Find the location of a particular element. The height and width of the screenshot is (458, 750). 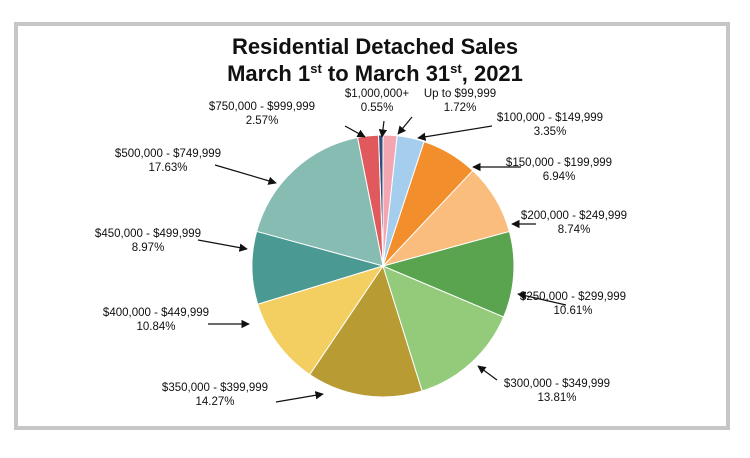

slice-percent-label: 2.57% is located at coordinates (262, 121).